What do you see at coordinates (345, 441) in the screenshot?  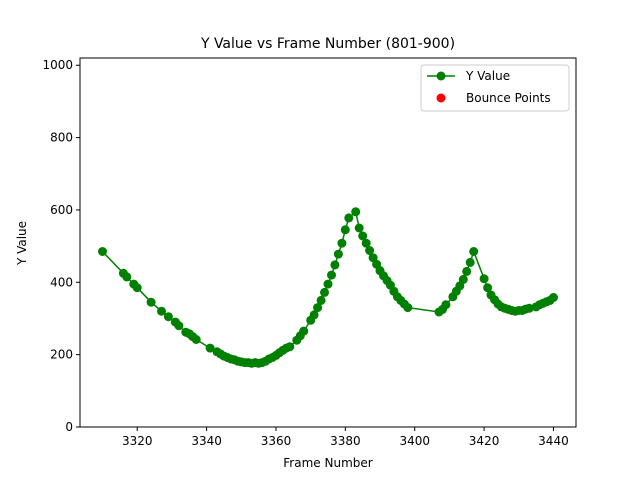 I see `x-tick-label: 3380` at bounding box center [345, 441].